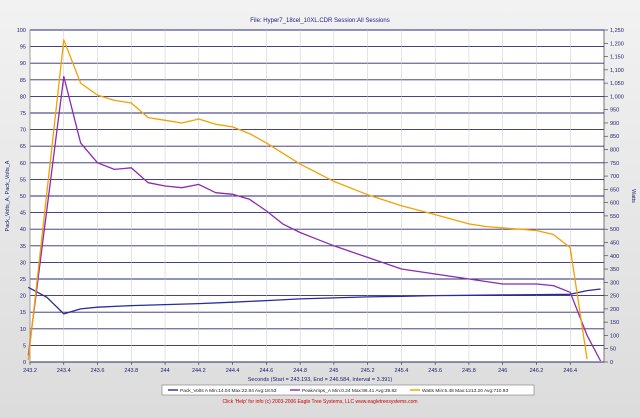 This screenshot has width=640, height=418. I want to click on y-left-tick-label: 90, so click(23, 64).